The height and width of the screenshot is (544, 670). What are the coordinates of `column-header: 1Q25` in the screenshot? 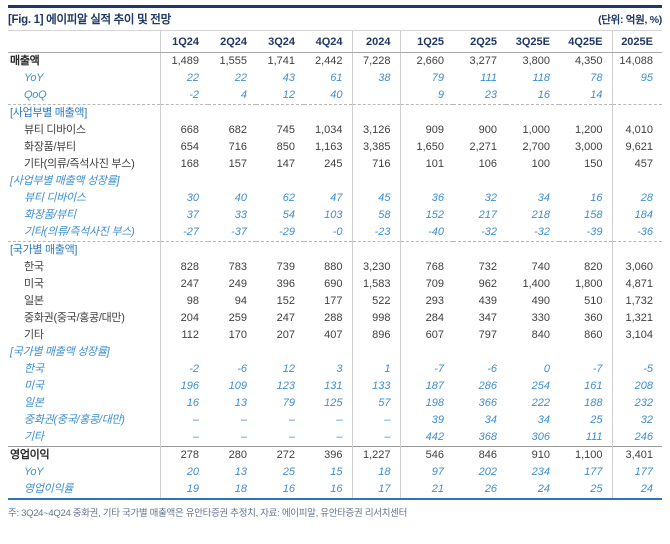 It's located at (426, 42).